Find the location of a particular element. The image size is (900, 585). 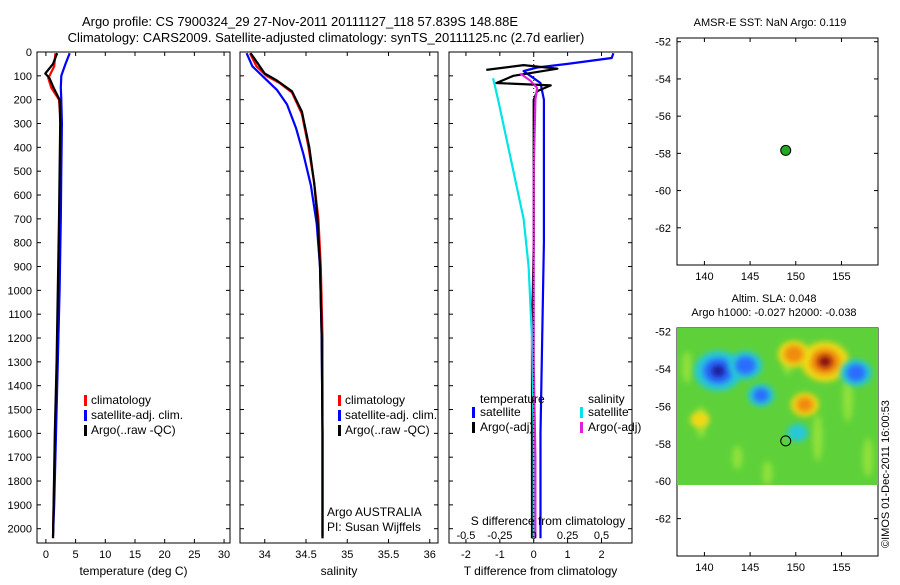

temp-ytick-label: 1300 is located at coordinates (20, 363).